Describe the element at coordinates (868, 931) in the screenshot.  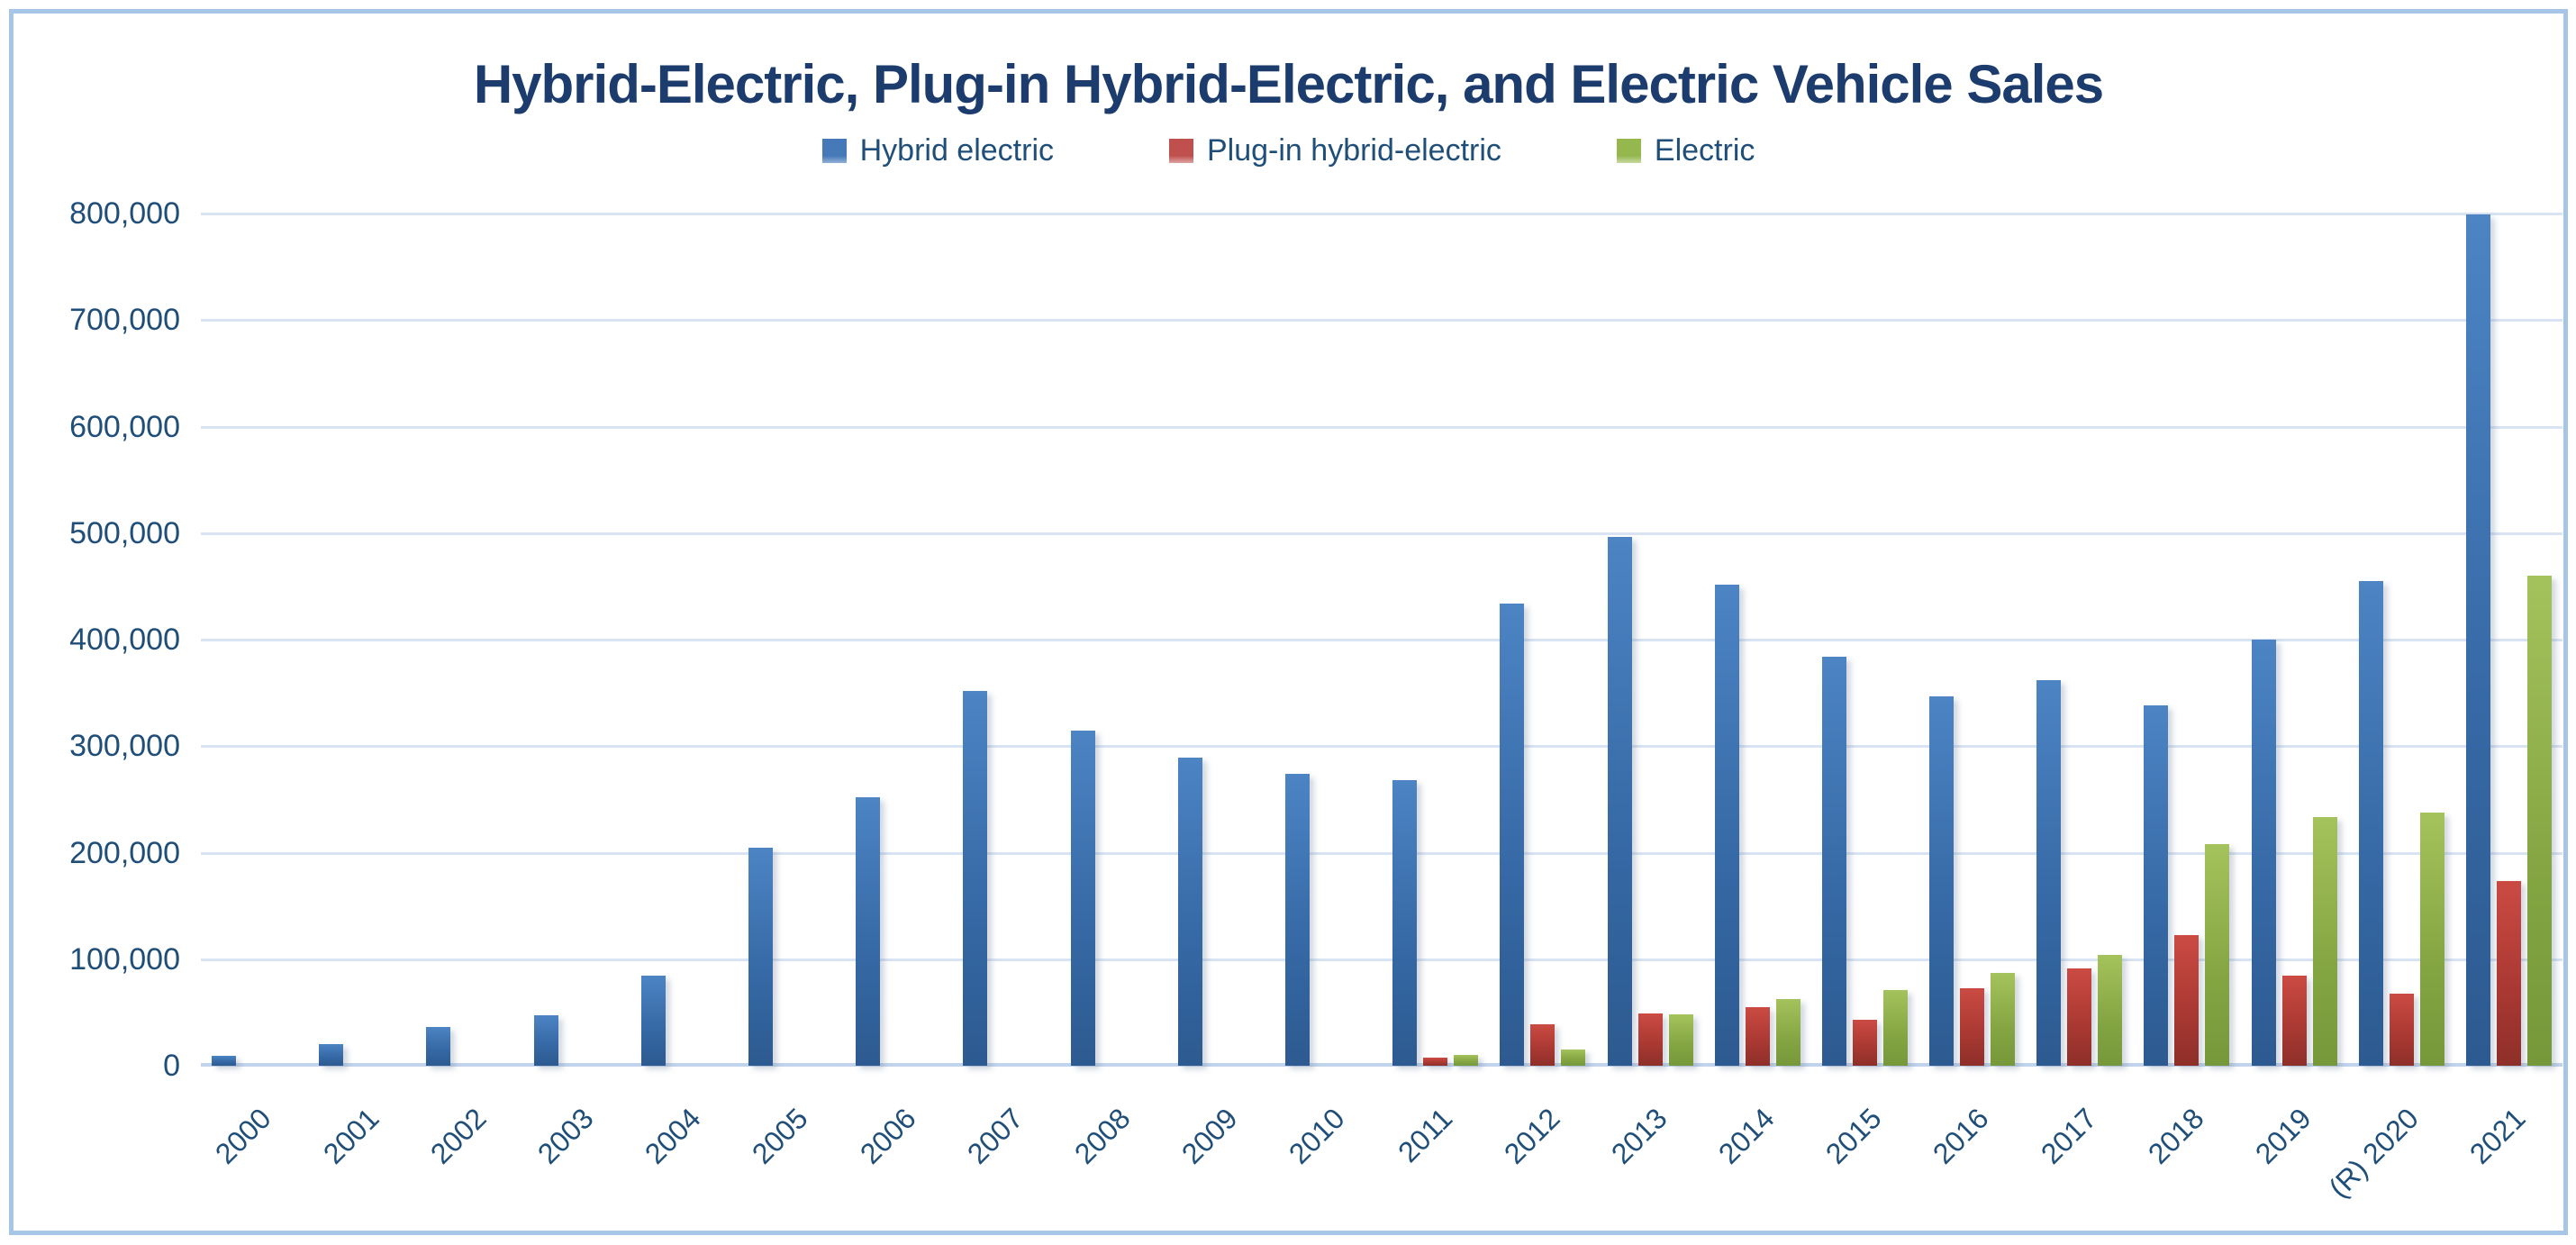
I see `bar-hybrid-electric-2006` at that location.